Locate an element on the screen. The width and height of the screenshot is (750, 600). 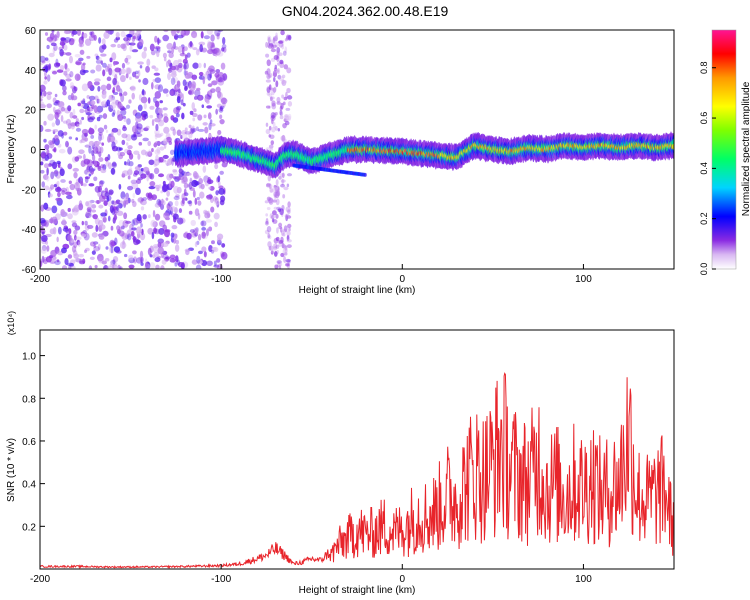
colorbar-gradient is located at coordinates (724, 149).